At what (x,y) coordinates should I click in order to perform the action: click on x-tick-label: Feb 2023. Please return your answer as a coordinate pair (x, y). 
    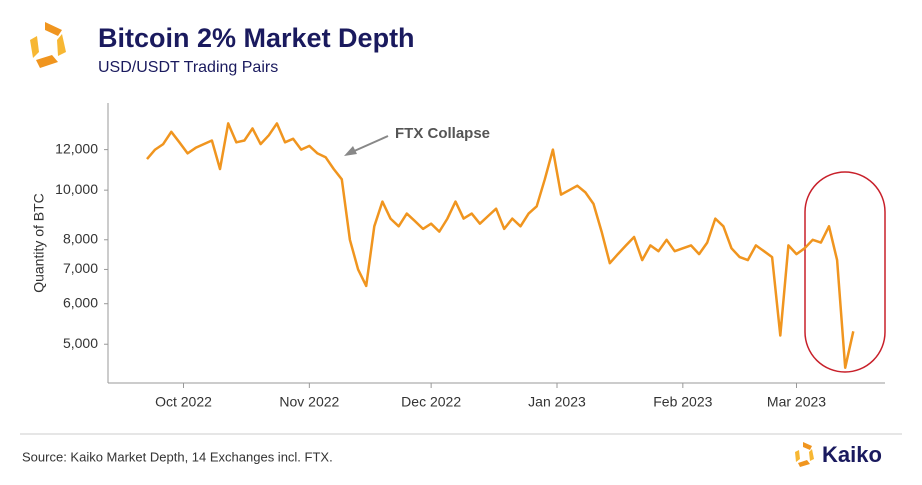
    Looking at the image, I should click on (682, 402).